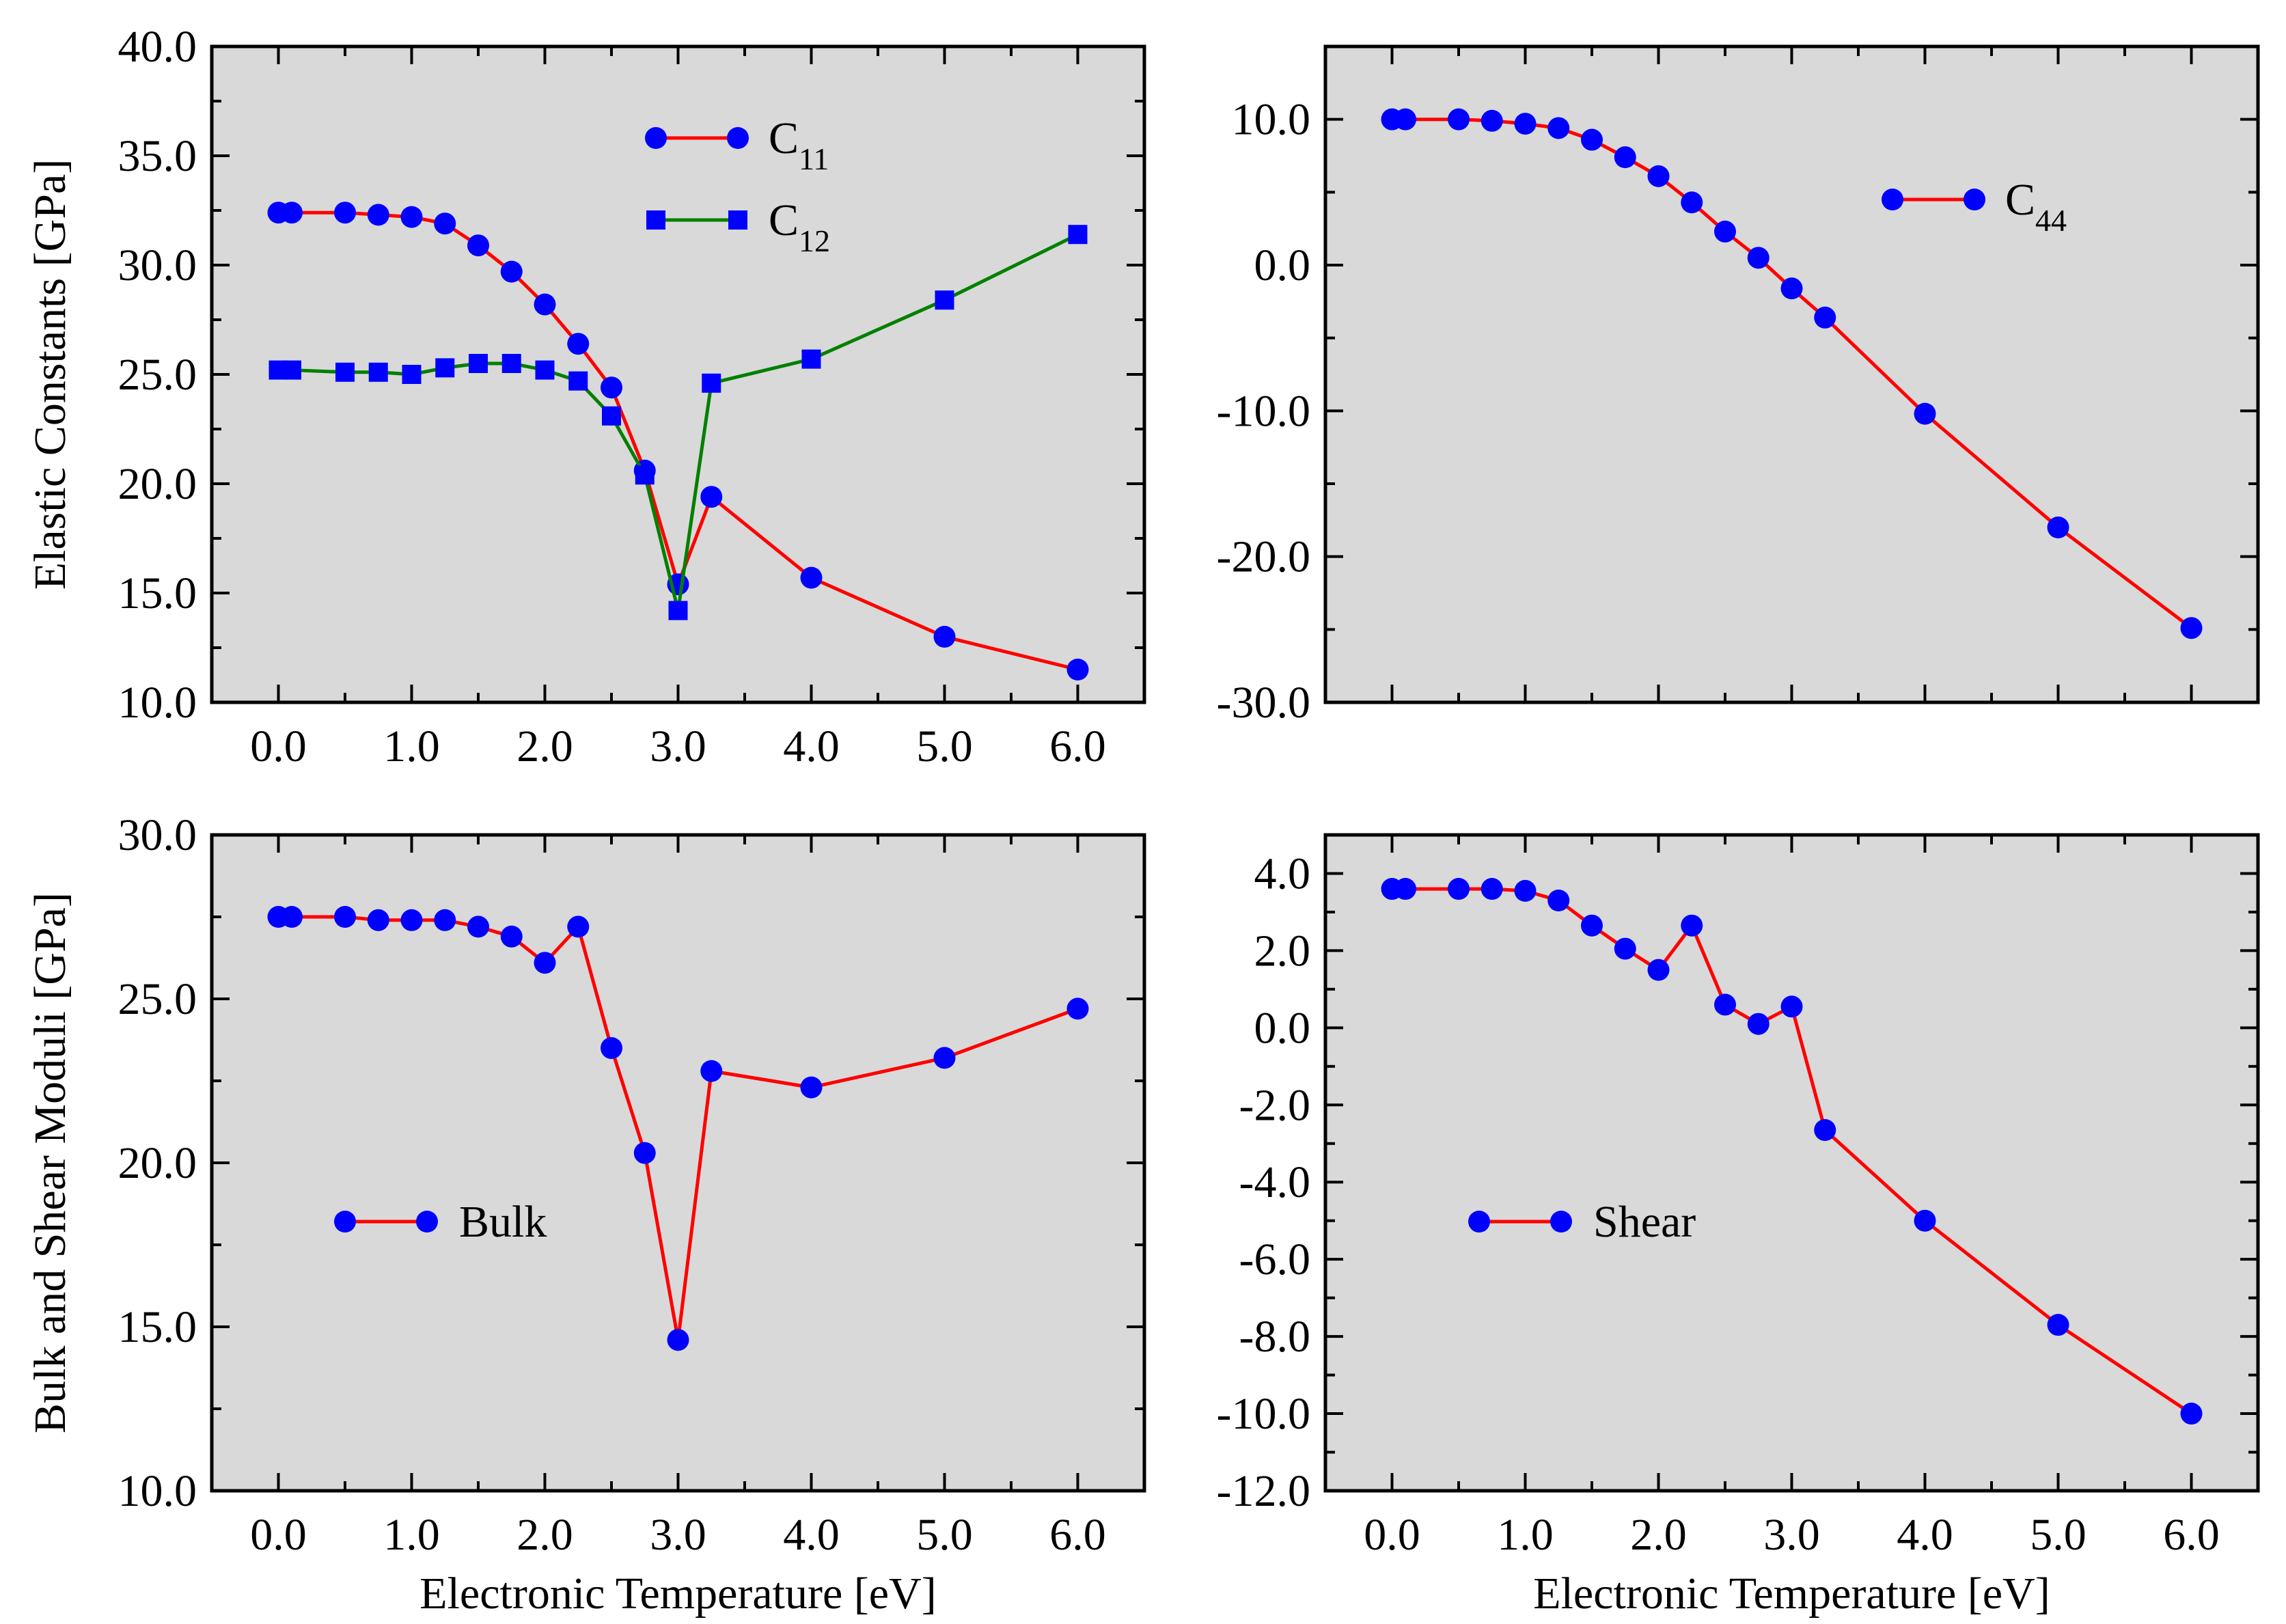 The image size is (2286, 1624). Describe the element at coordinates (1274, 1337) in the screenshot. I see `y-tick-label: -8.0` at that location.